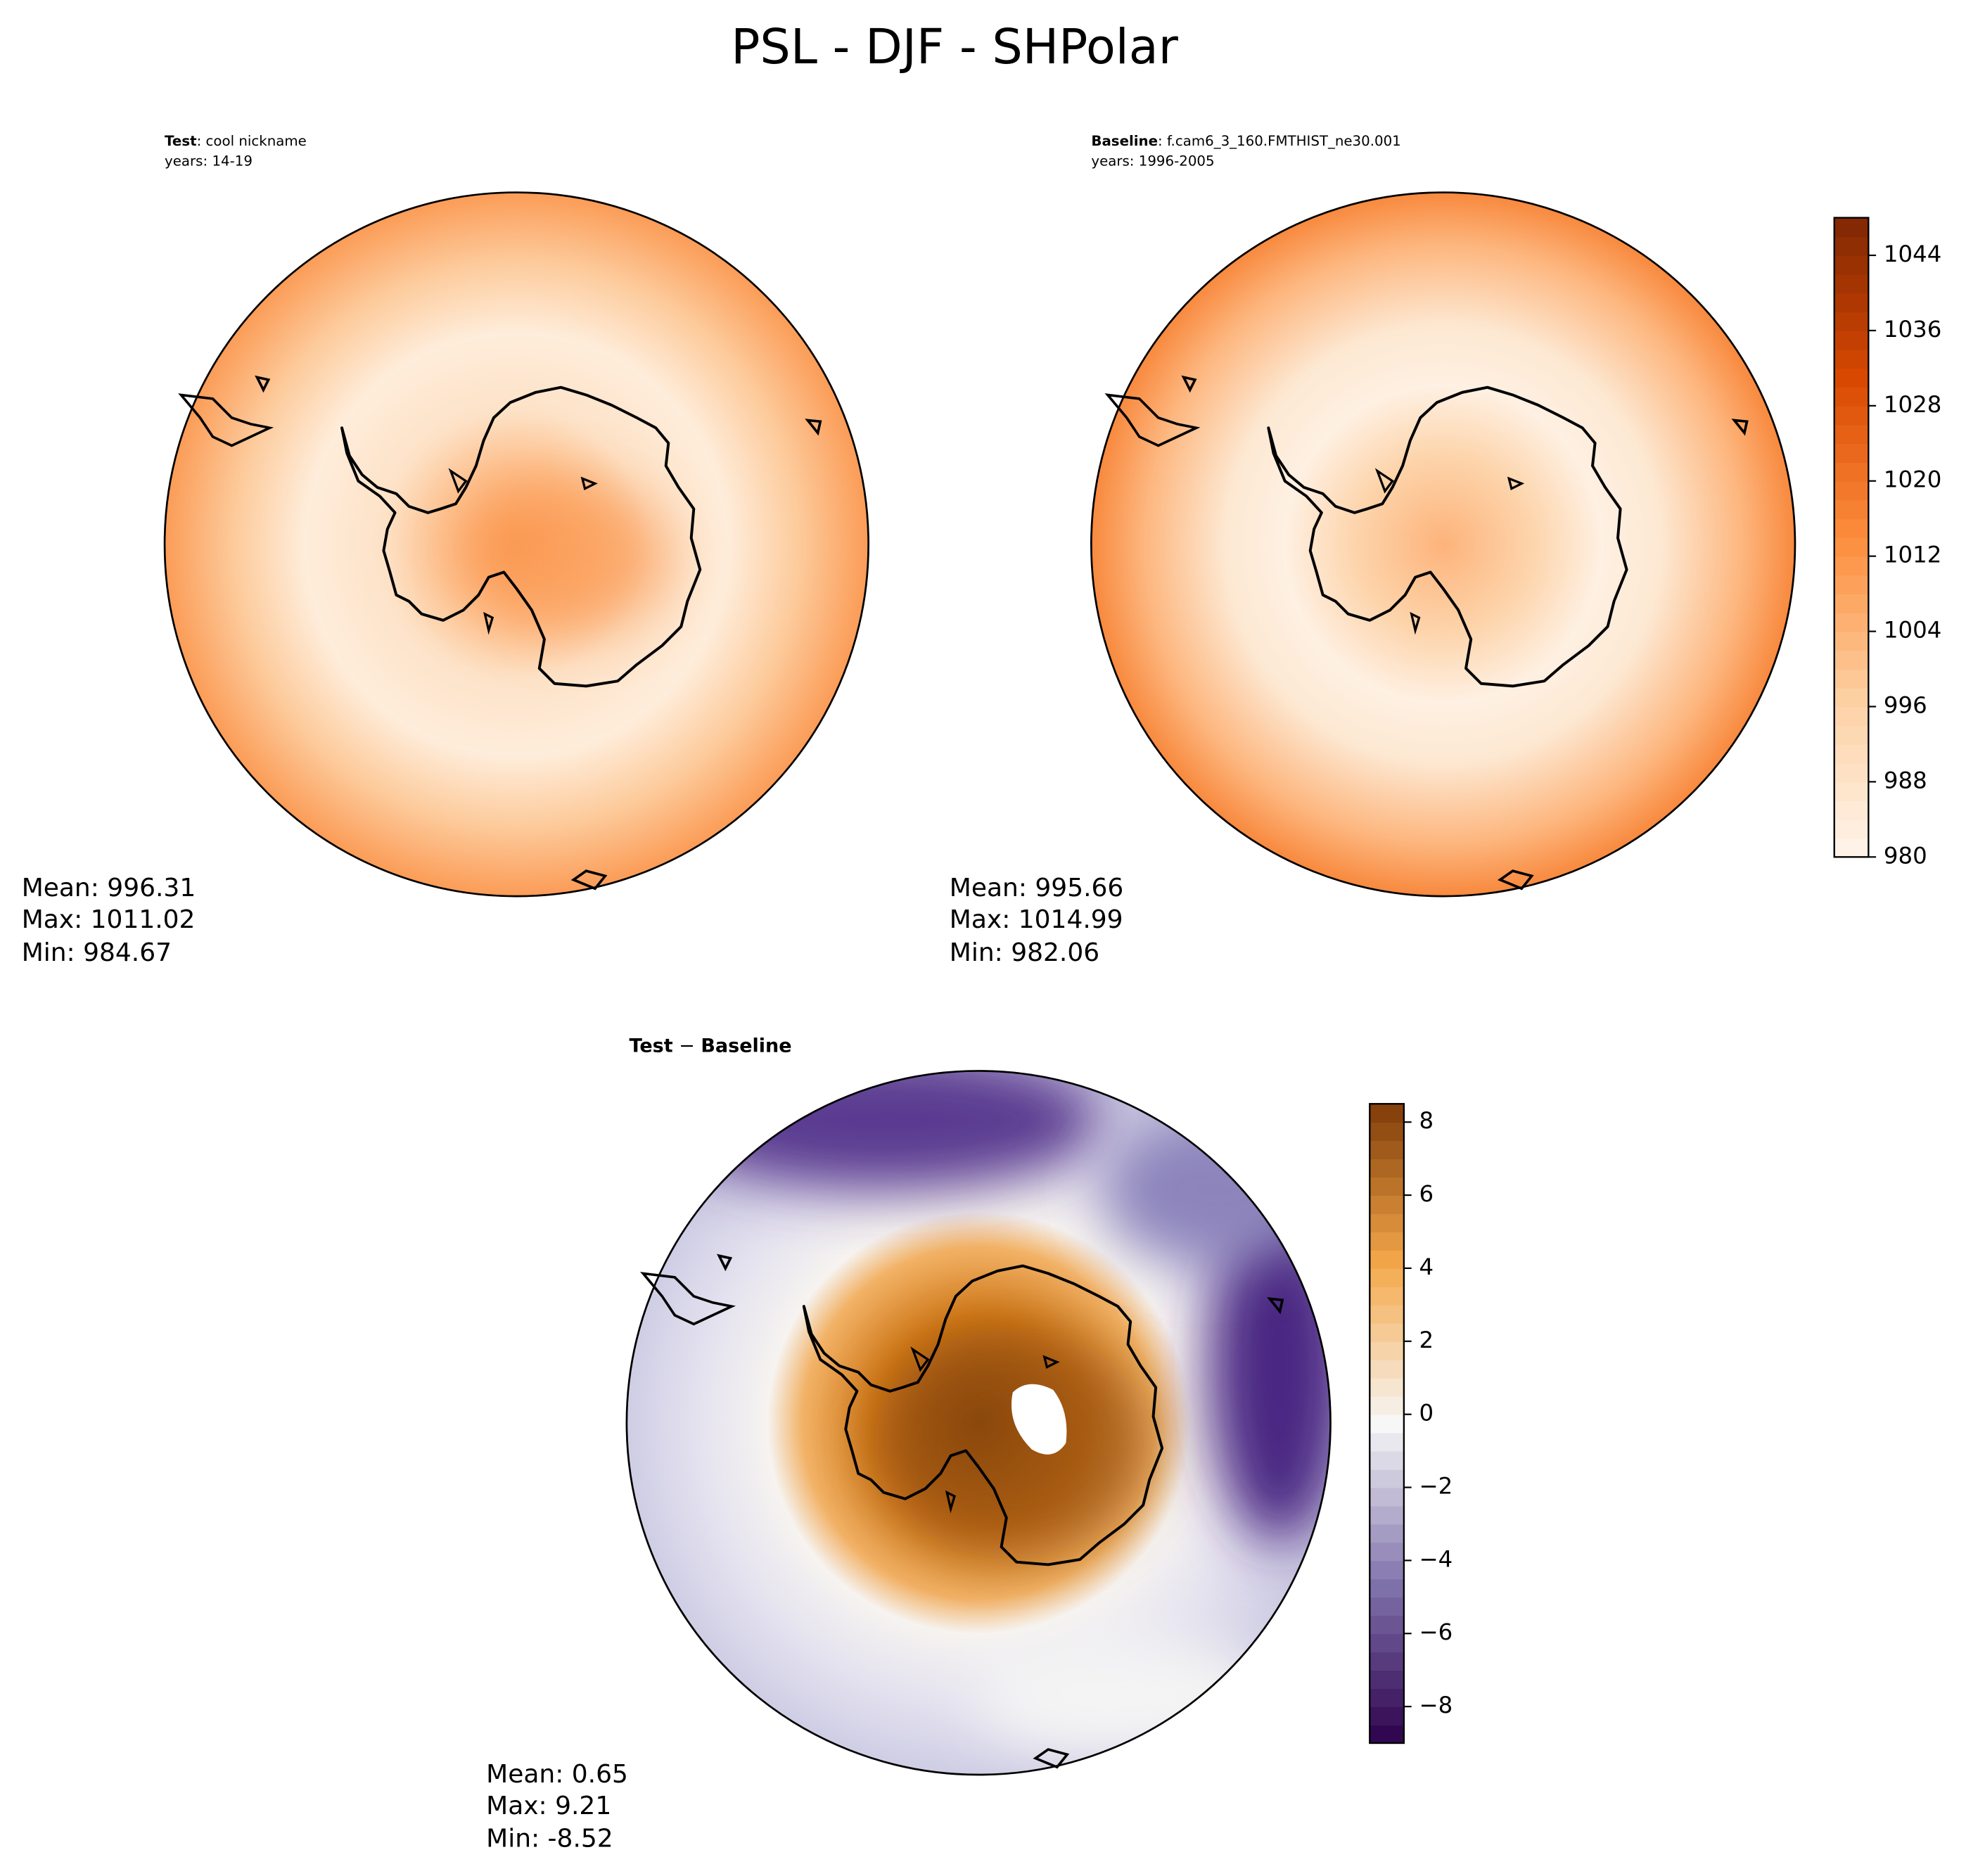 The image size is (1985, 1876). I want to click on stat: Mean: 0.65, so click(557, 1775).